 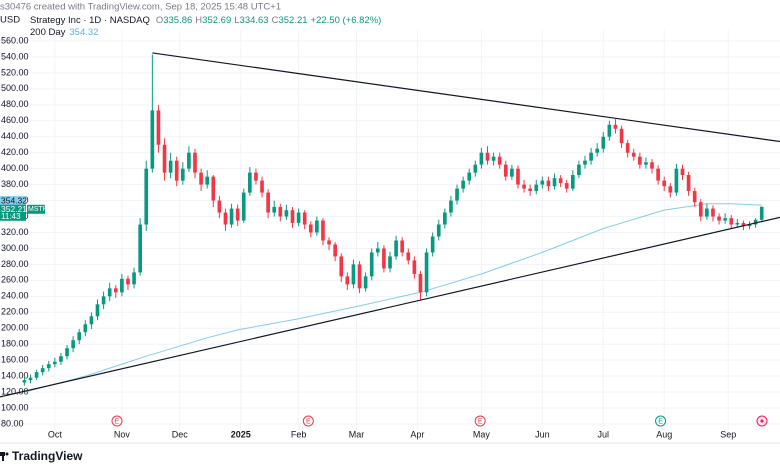 I want to click on y-tick-label: 100.00, so click(x=15, y=407).